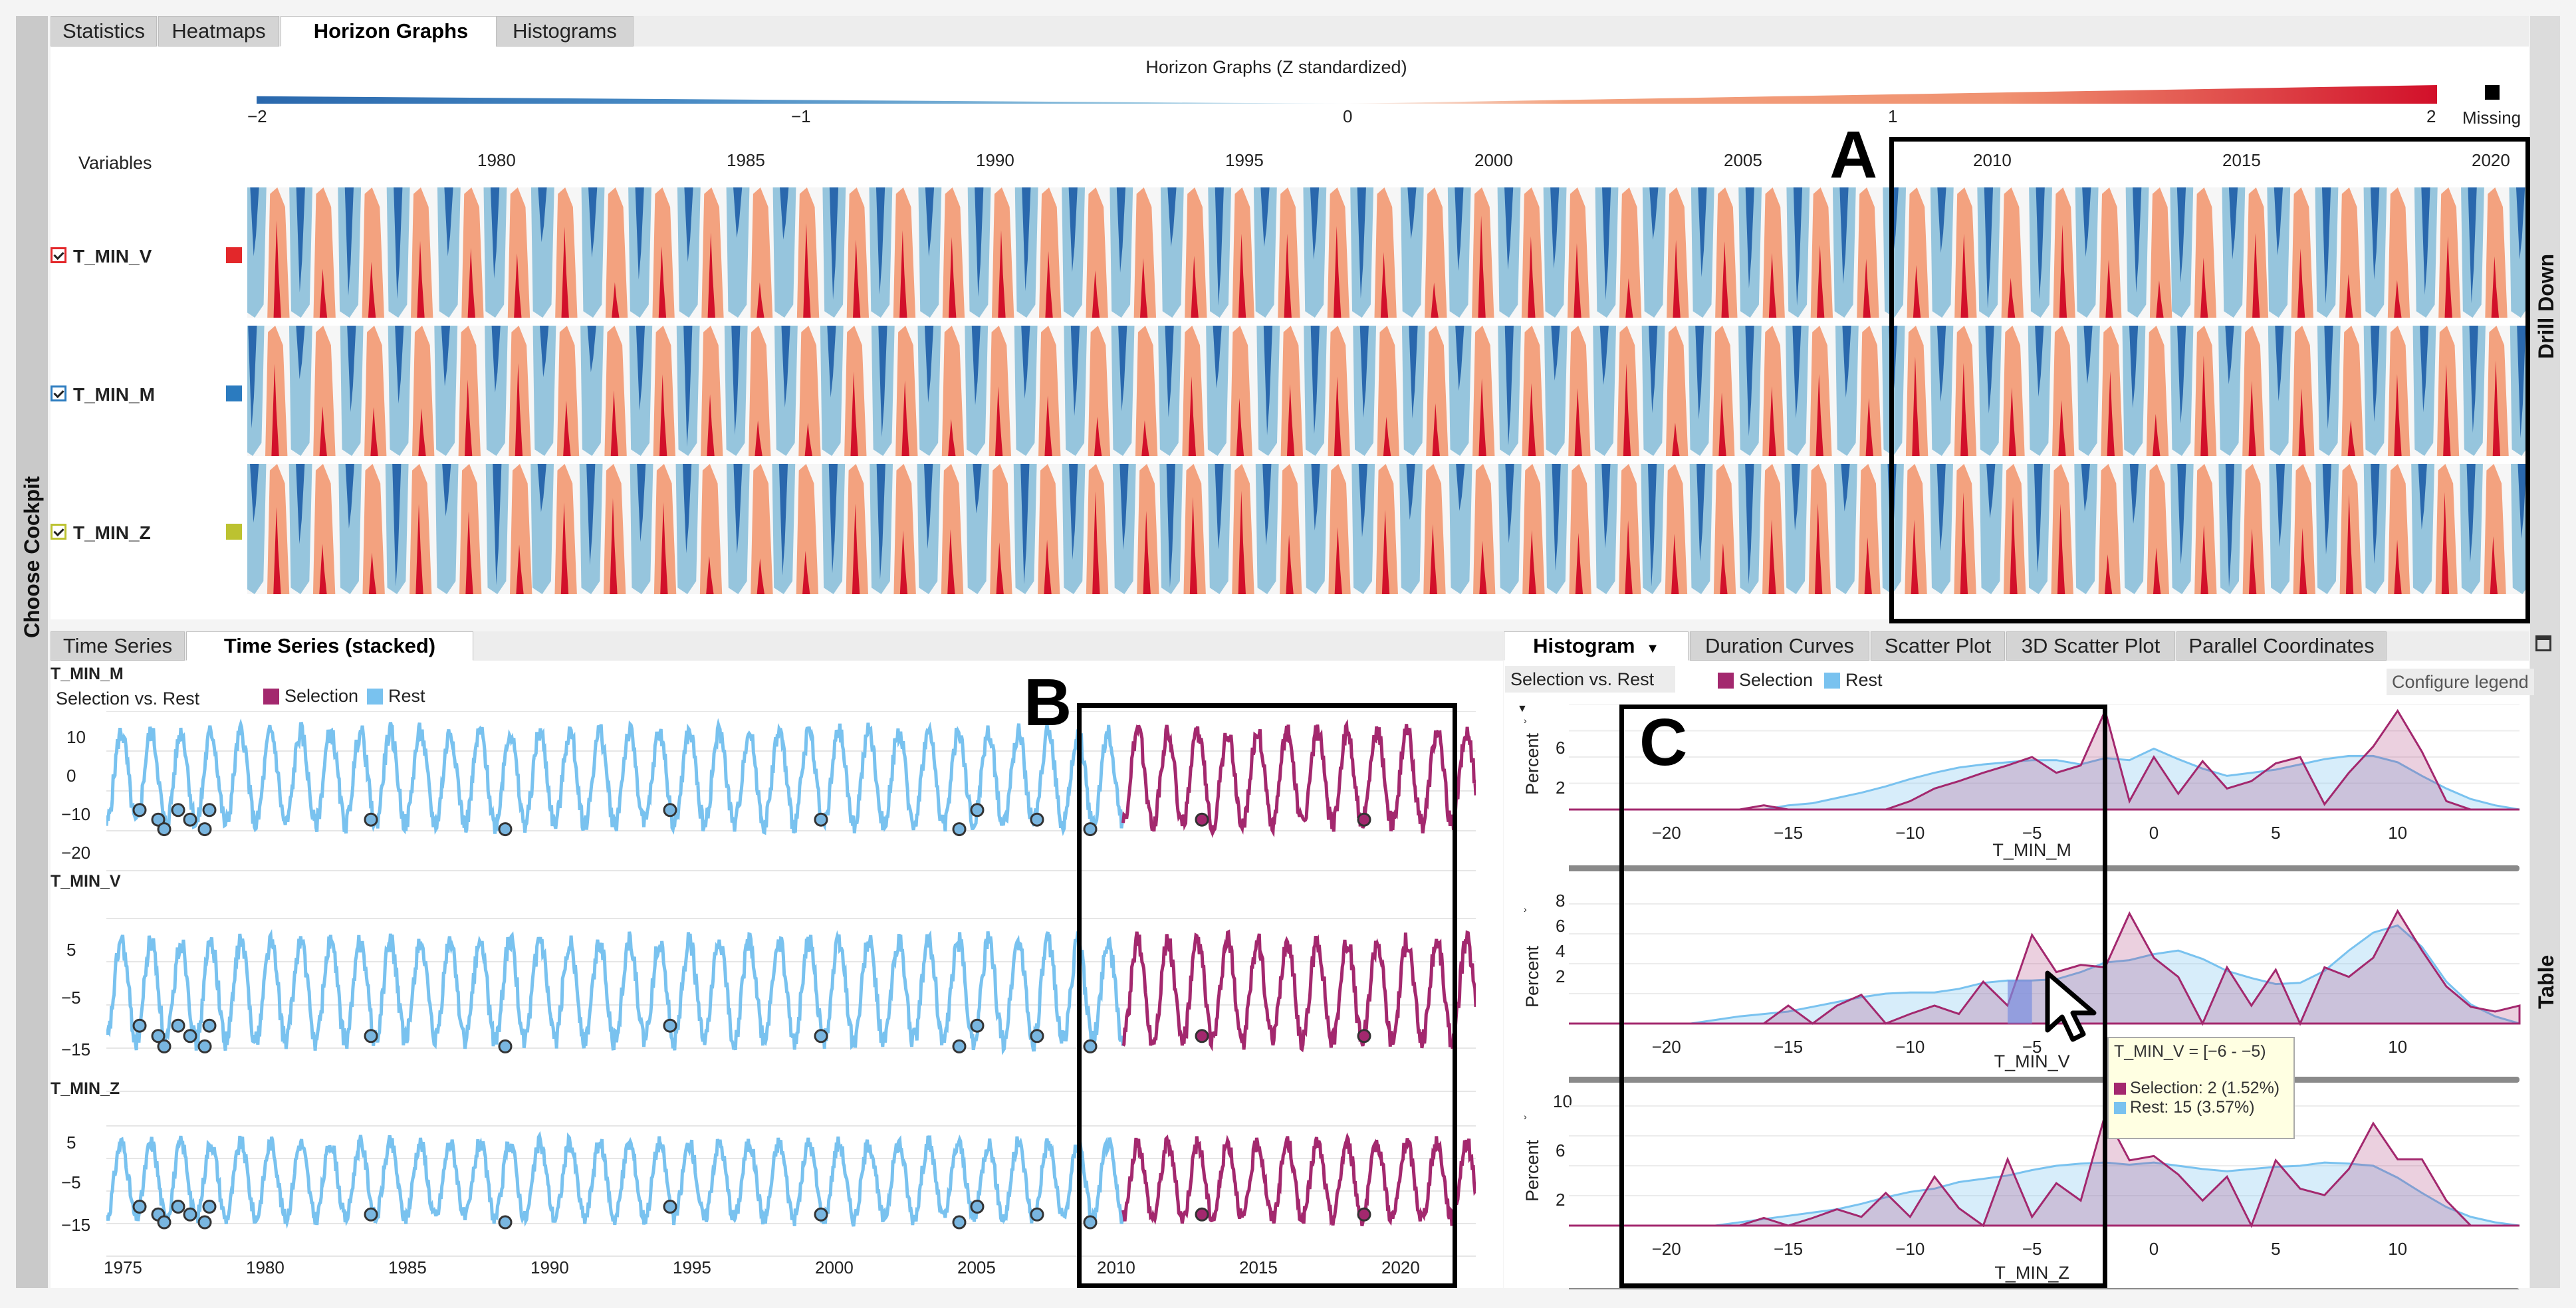 This screenshot has height=1308, width=2576. Describe the element at coordinates (2543, 643) in the screenshot. I see `maximize-icon` at that location.